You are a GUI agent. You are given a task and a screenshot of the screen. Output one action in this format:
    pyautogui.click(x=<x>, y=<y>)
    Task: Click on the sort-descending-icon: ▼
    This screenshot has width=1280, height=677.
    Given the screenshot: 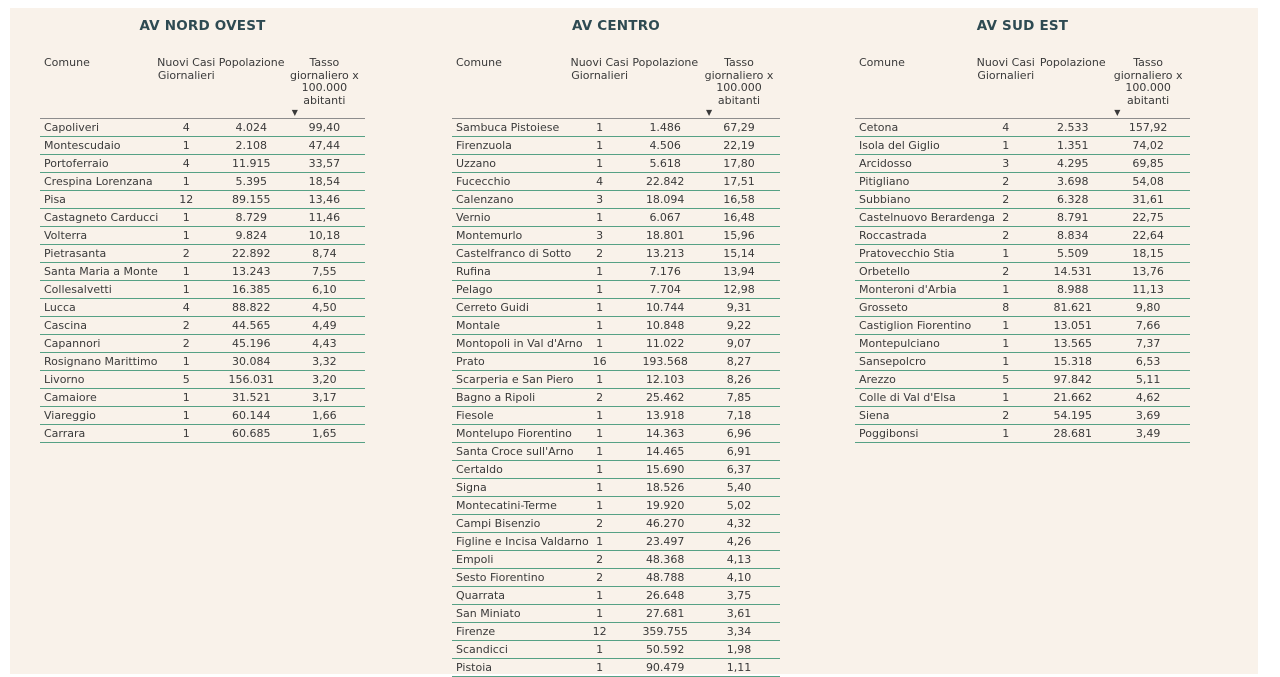 What is the action you would take?
    pyautogui.click(x=709, y=112)
    